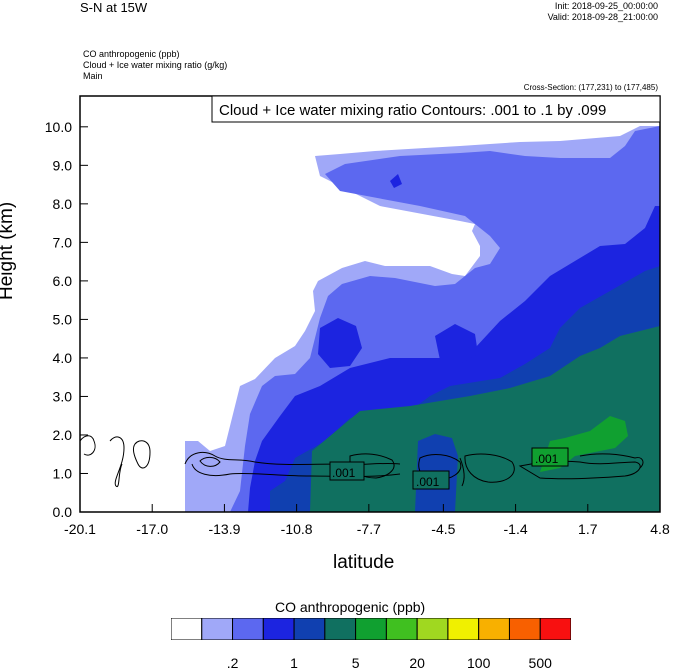 Image resolution: width=674 pixels, height=671 pixels. I want to click on y-axis-label: Height (km), so click(8, 250).